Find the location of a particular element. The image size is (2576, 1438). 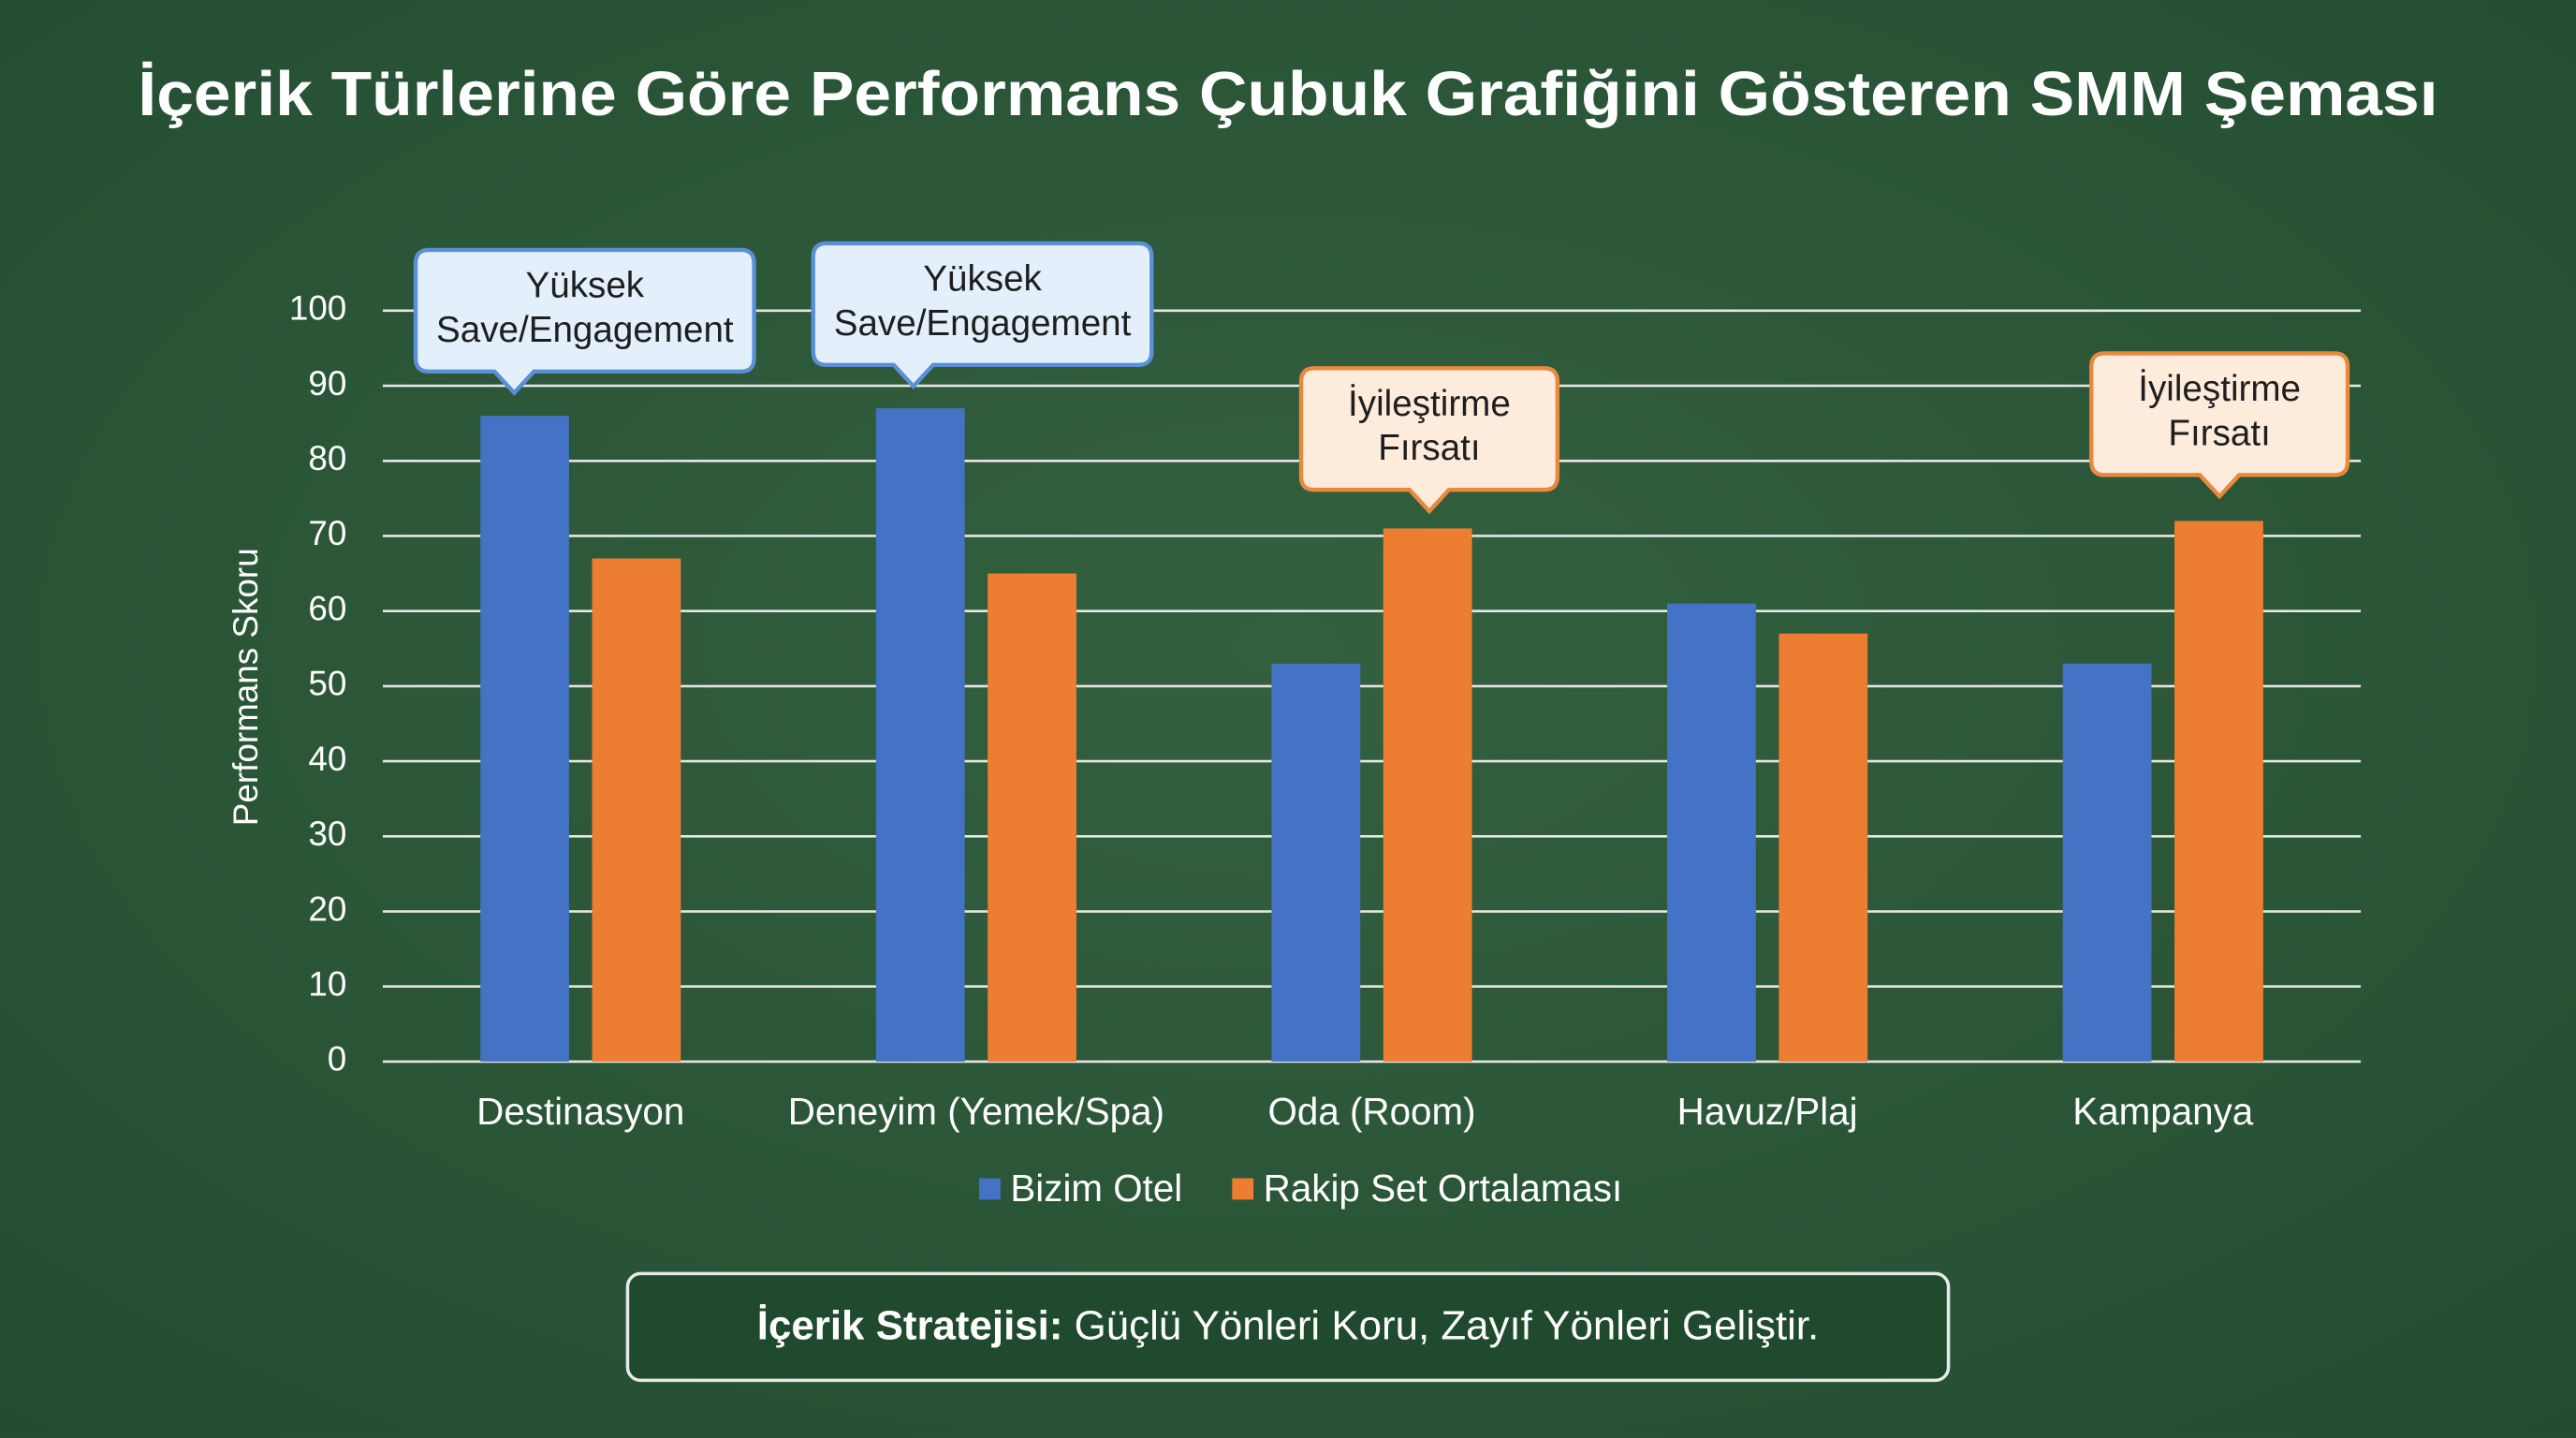

x-tick-label: Kampanya is located at coordinates (2163, 1111).